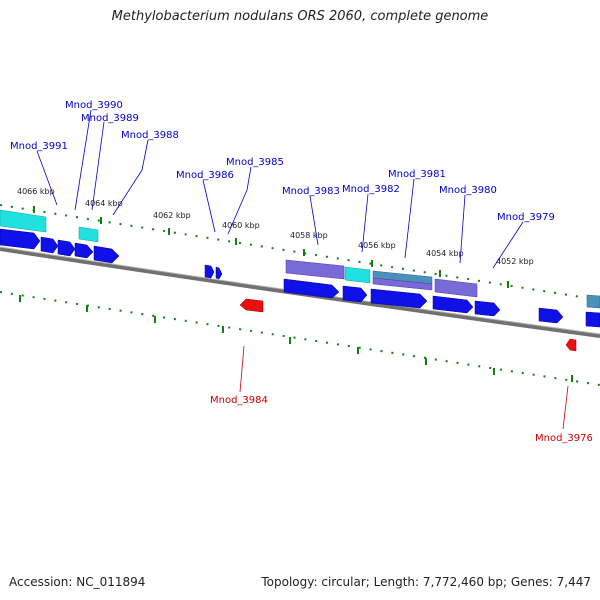 The height and width of the screenshot is (600, 600). What do you see at coordinates (239, 400) in the screenshot?
I see `gene-label-mnod-3984: Mnod_3984` at bounding box center [239, 400].